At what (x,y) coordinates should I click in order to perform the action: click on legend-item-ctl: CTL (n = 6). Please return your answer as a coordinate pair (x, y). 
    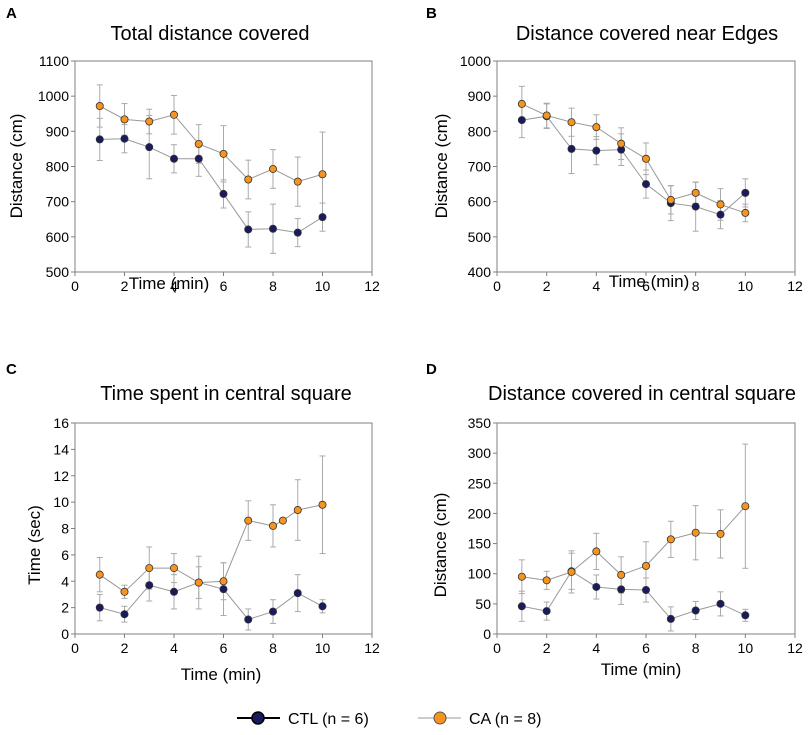
    Looking at the image, I should click on (303, 719).